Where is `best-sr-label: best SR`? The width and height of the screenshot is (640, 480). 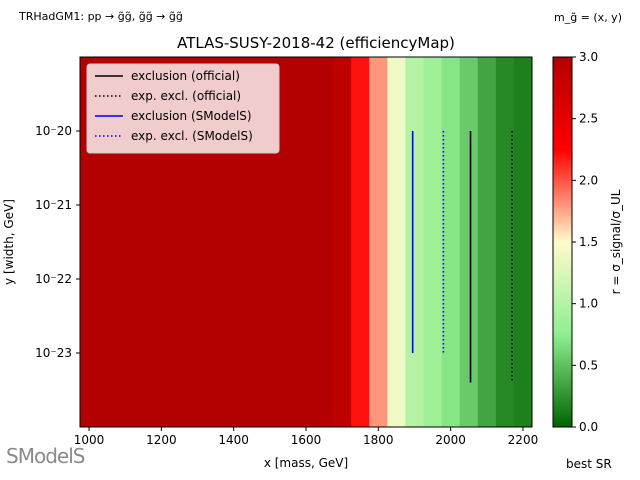 best-sr-label: best SR is located at coordinates (589, 464).